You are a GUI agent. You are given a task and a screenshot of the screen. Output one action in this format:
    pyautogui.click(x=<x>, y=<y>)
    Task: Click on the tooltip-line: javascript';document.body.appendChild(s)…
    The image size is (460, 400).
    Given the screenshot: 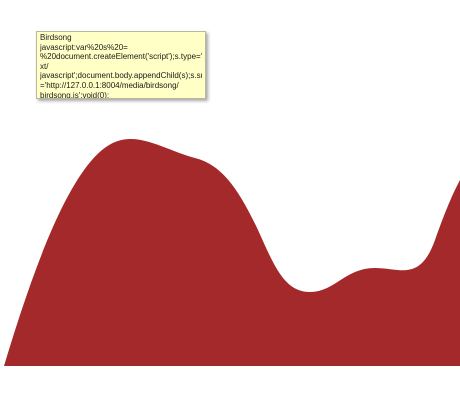 What is the action you would take?
    pyautogui.click(x=121, y=76)
    